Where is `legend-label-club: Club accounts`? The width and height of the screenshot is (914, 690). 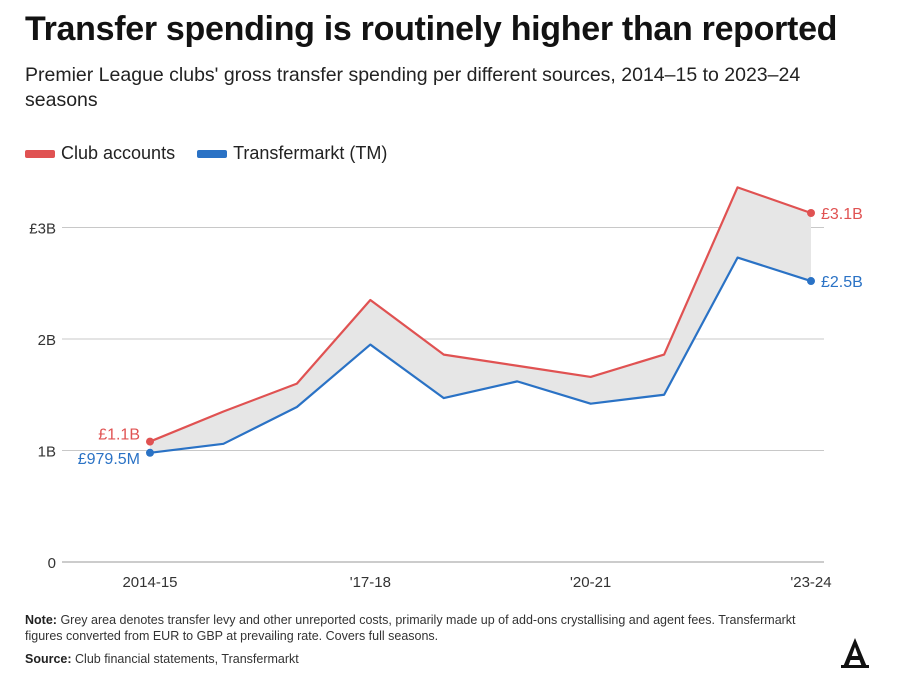
legend-label-club: Club accounts is located at coordinates (118, 153).